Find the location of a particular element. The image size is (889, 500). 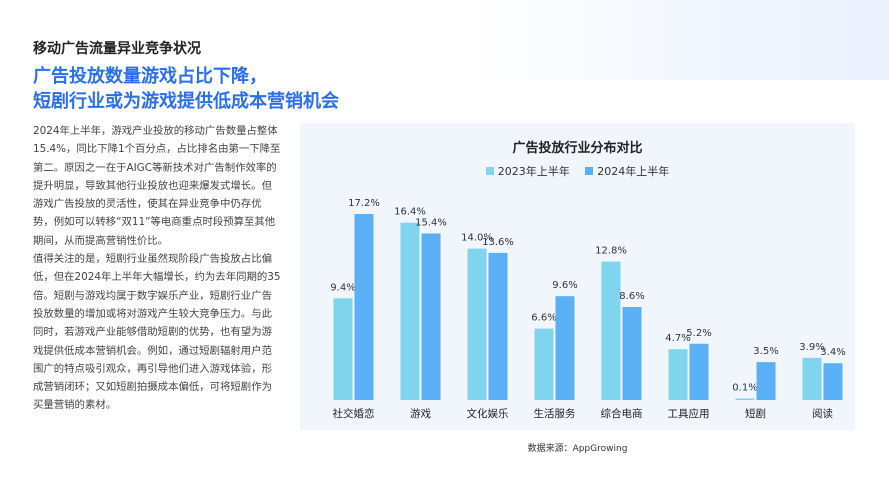

data-label: 0.1% is located at coordinates (744, 388).